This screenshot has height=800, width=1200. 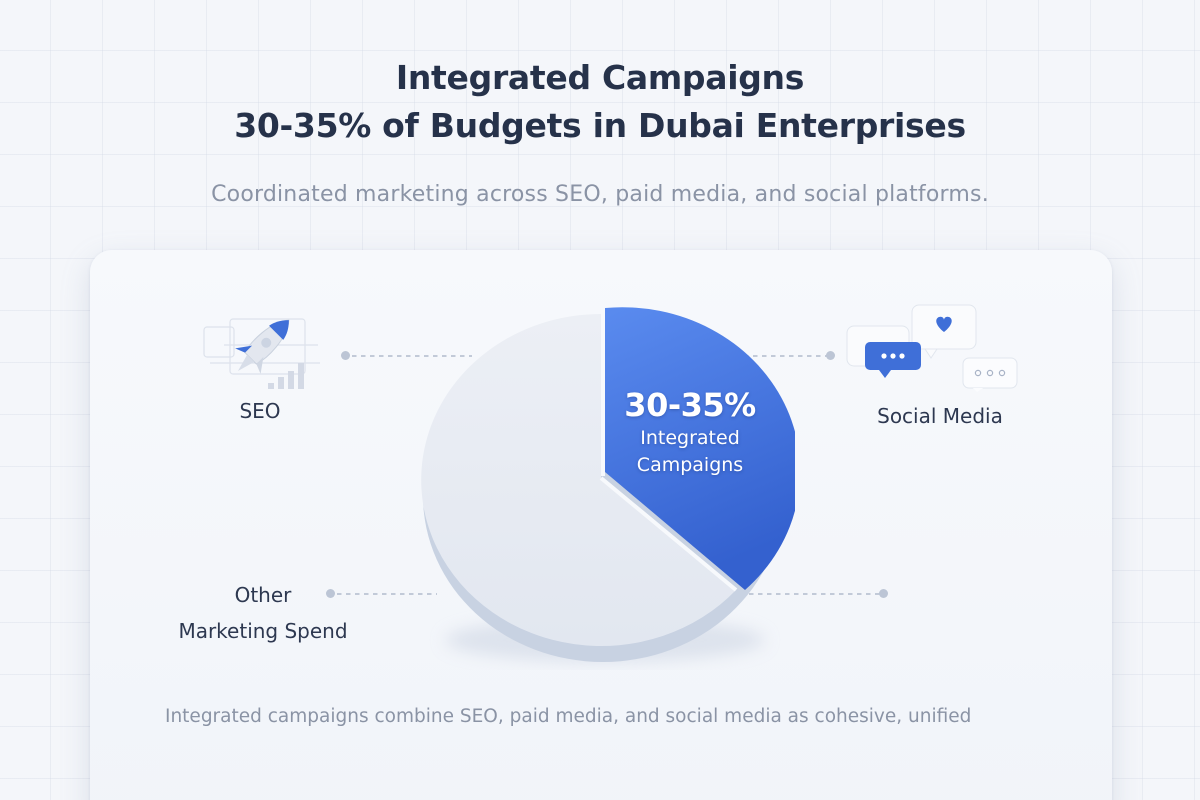 I want to click on title-line-1: Integrated Campaigns, so click(x=600, y=77).